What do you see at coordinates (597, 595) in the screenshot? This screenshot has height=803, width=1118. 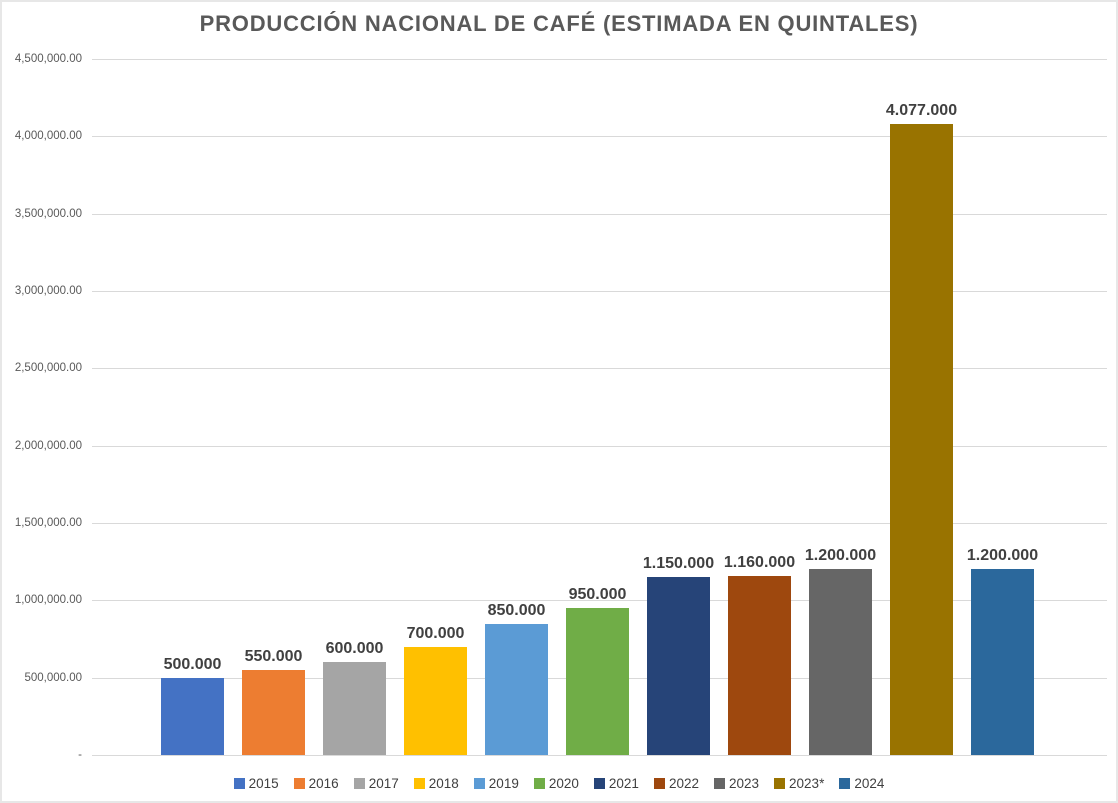 I see `bar-label-2020: 950.000` at bounding box center [597, 595].